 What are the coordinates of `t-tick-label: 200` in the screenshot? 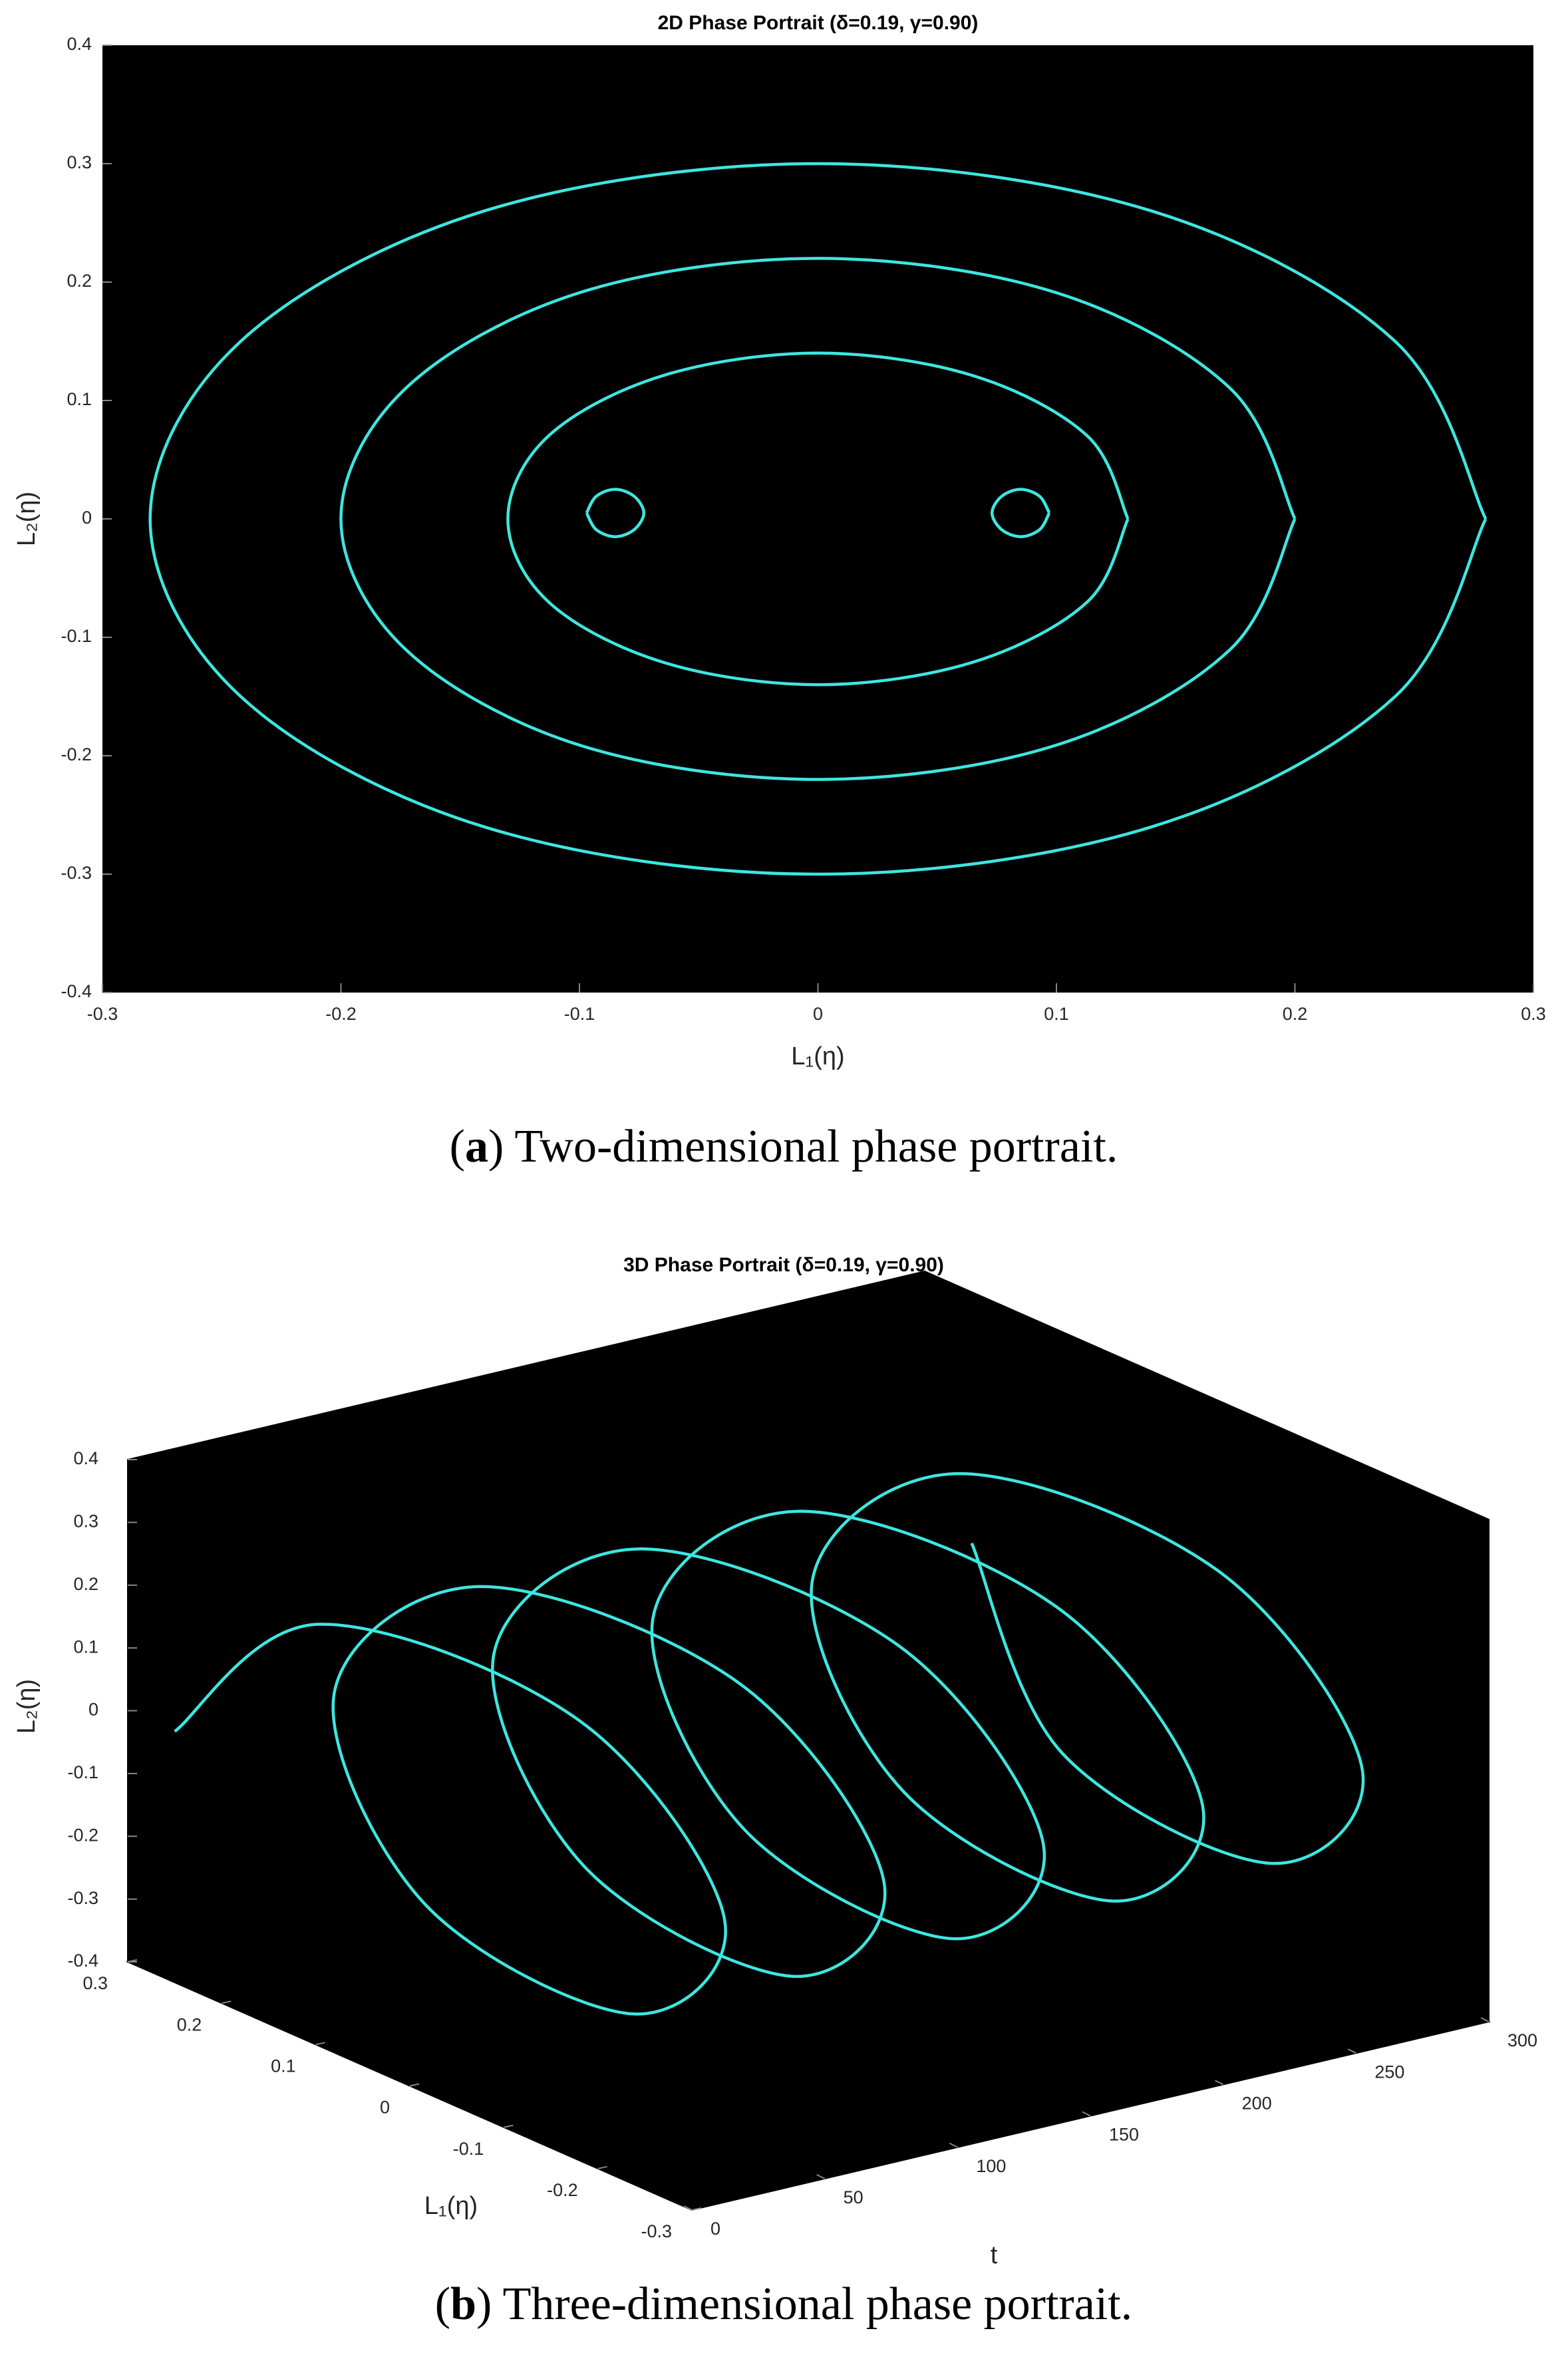 It's located at (1257, 2103).